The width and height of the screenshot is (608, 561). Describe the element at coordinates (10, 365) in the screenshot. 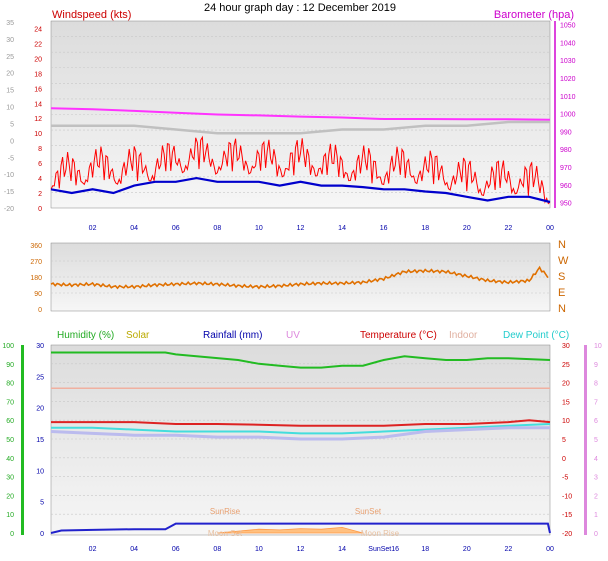

I see `humidity-tick-label: 90` at that location.